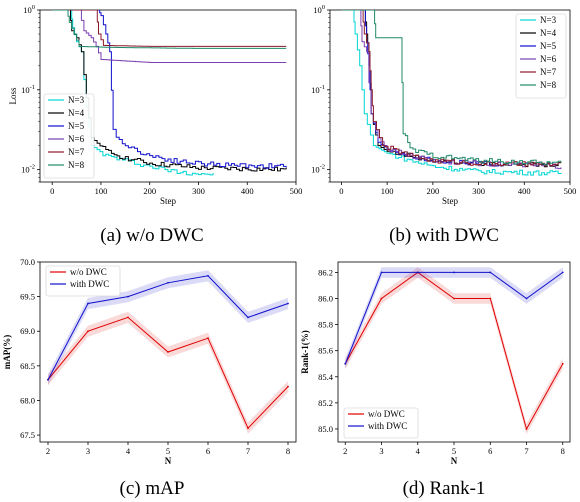 The width and height of the screenshot is (580, 502). I want to click on y-tick-label: 69.0, so click(27, 331).